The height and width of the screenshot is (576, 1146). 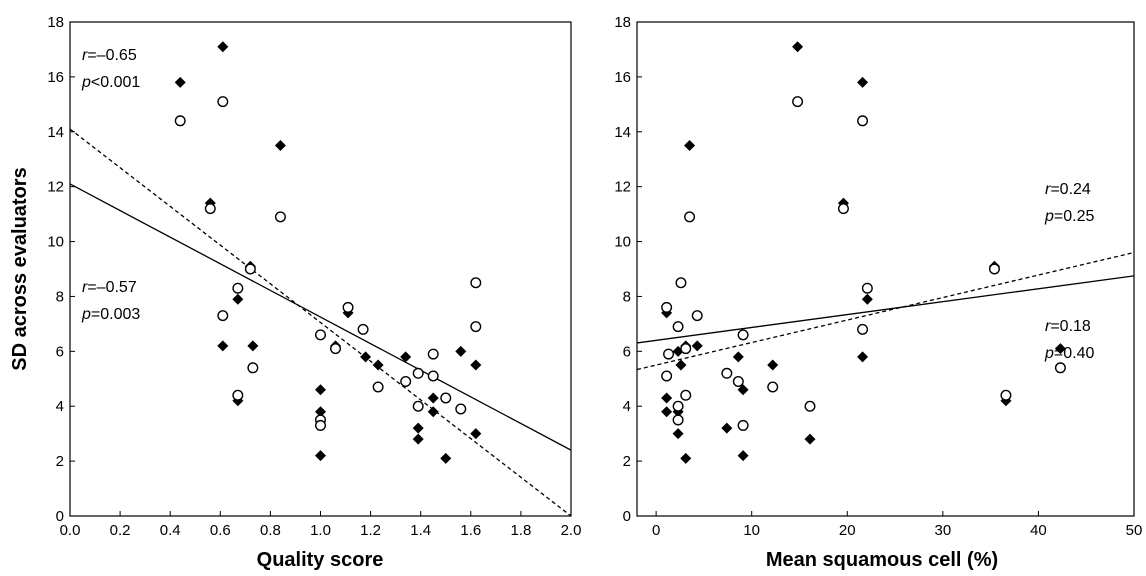 What do you see at coordinates (320, 530) in the screenshot?
I see `x-tick-label: 1.0` at bounding box center [320, 530].